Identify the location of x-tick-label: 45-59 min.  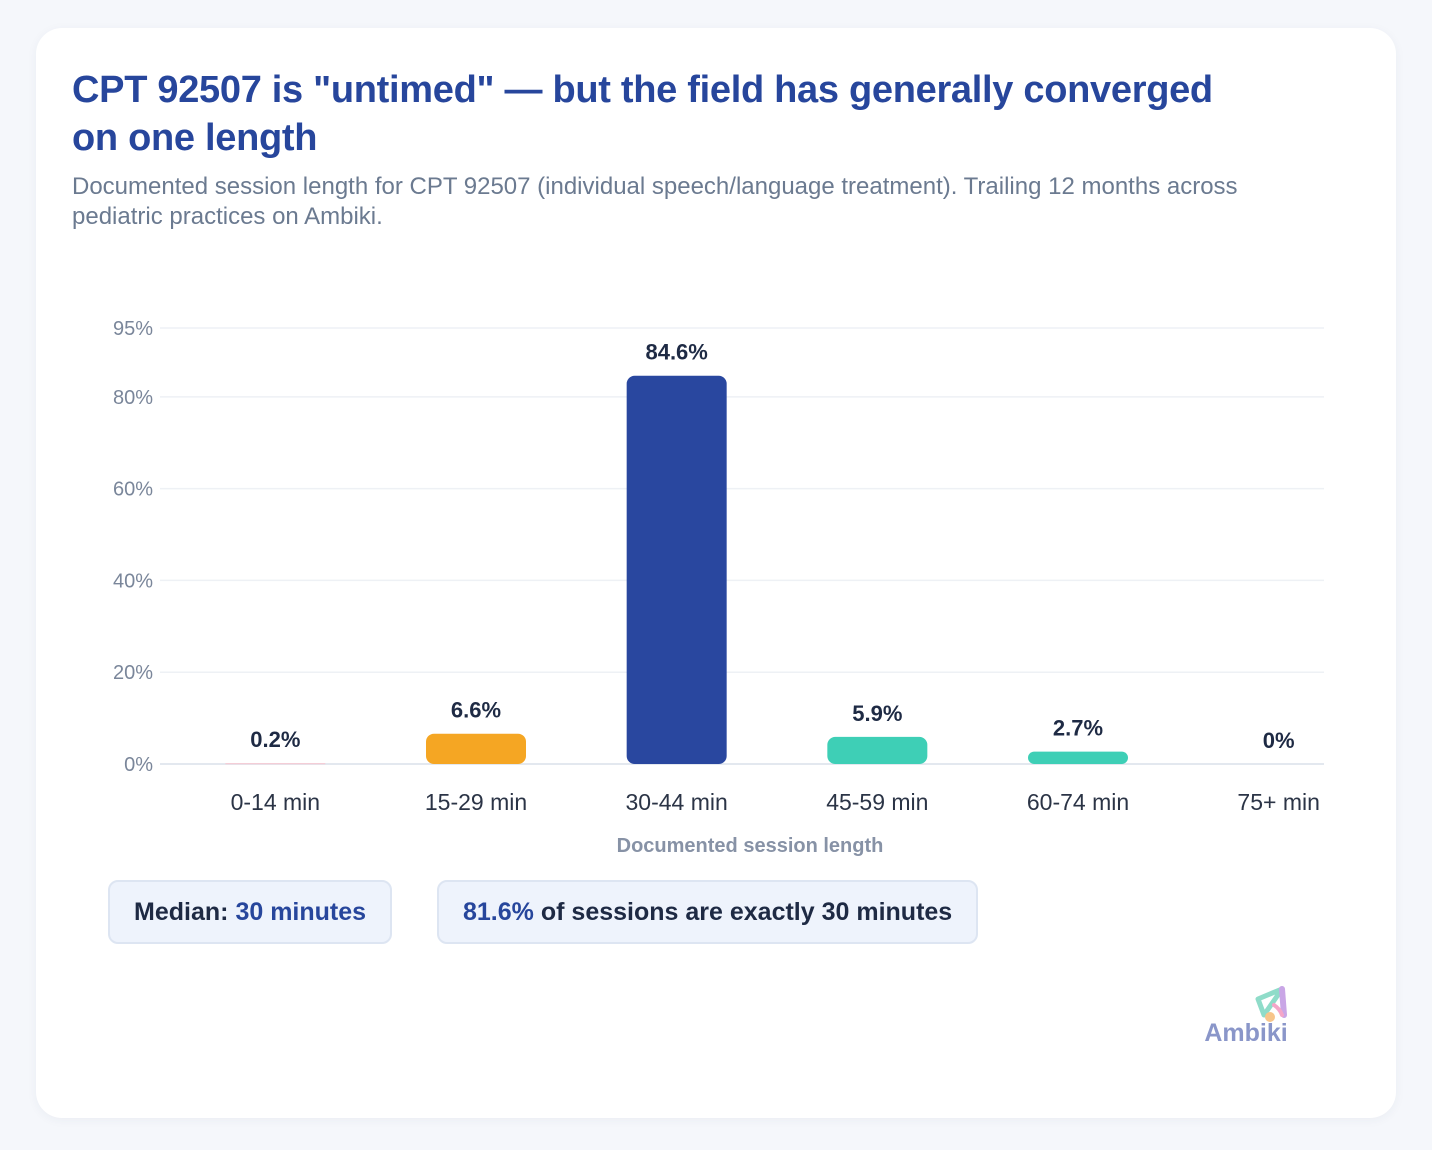
(877, 802).